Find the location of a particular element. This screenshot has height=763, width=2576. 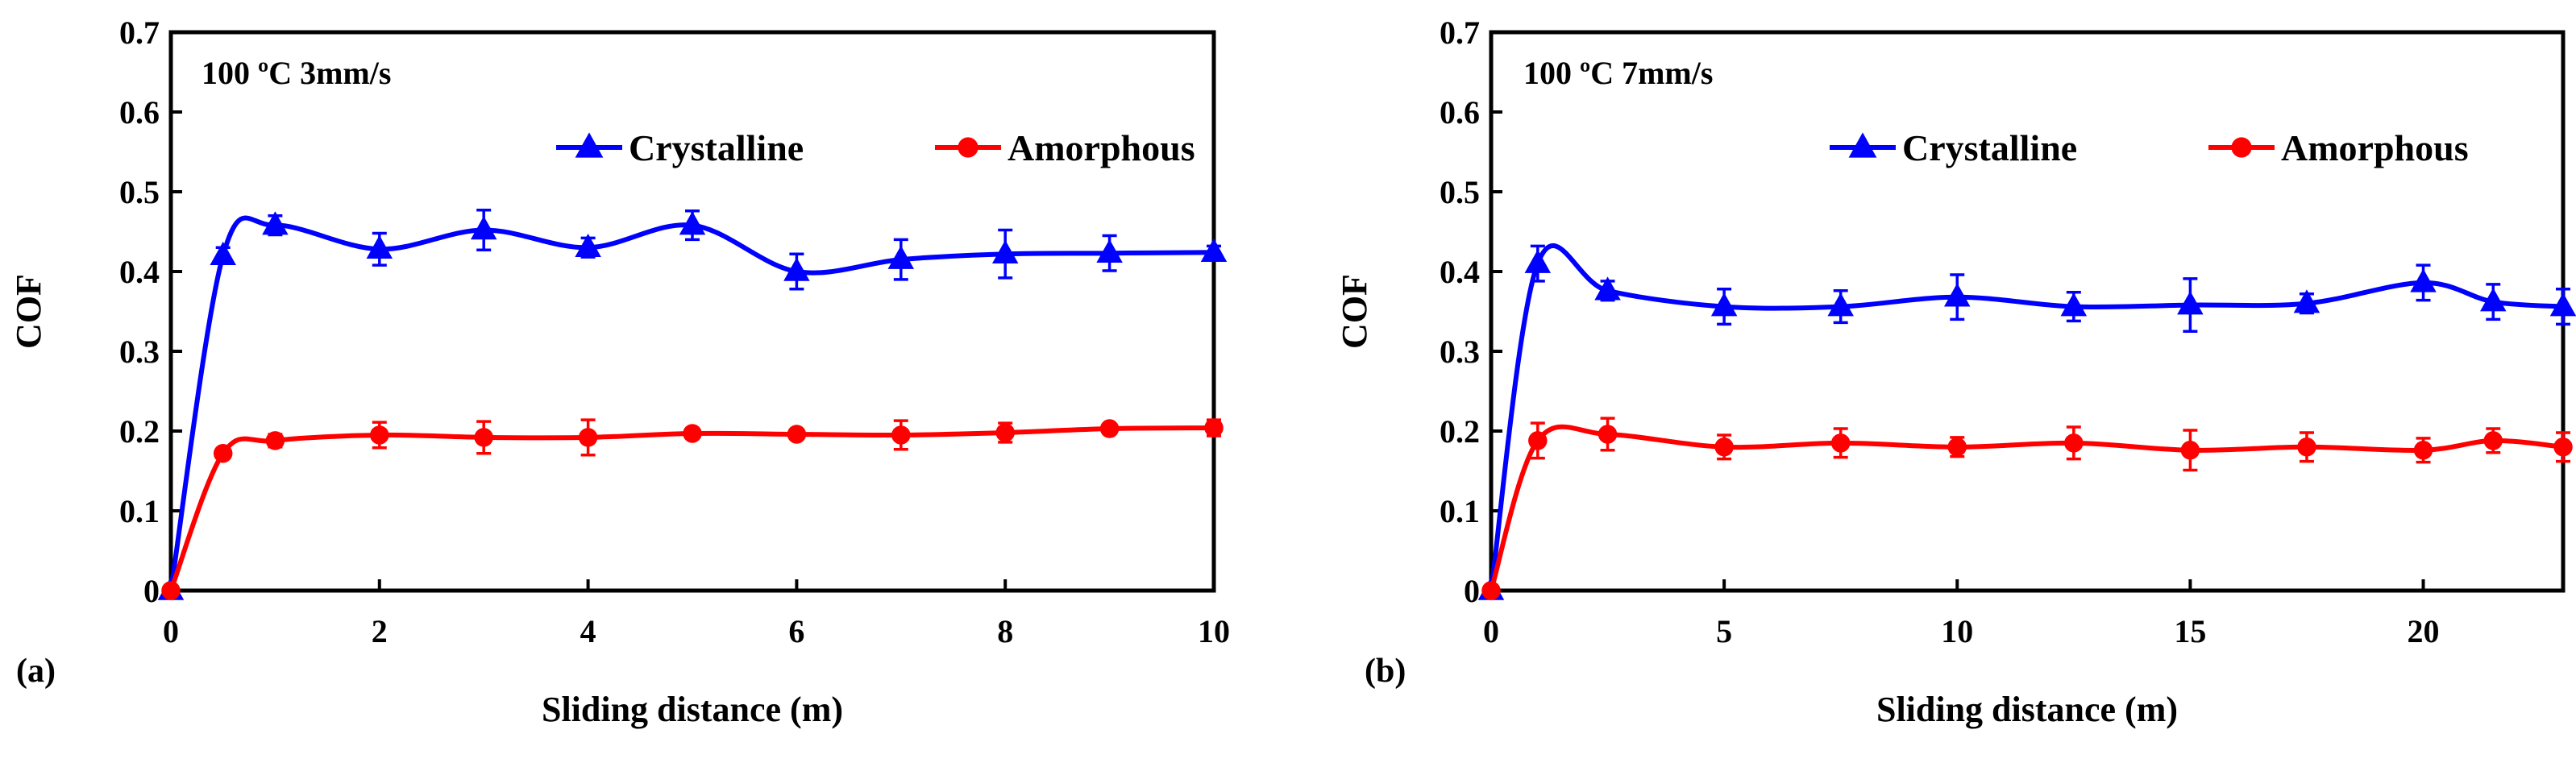

test-condition-label: 100 ºC 3mm/s is located at coordinates (296, 73).